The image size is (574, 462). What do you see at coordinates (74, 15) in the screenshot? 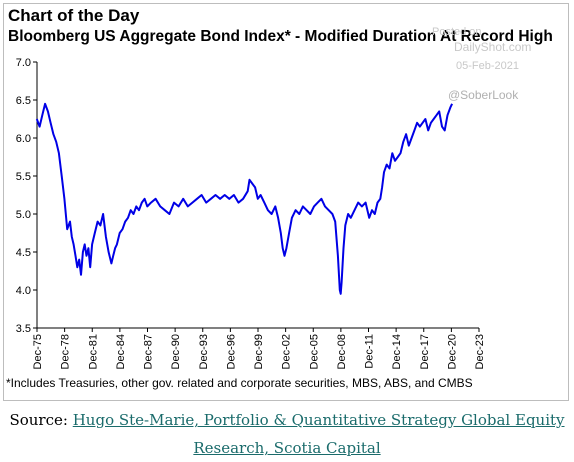
I see `chart-title: Chart of the Day` at bounding box center [74, 15].